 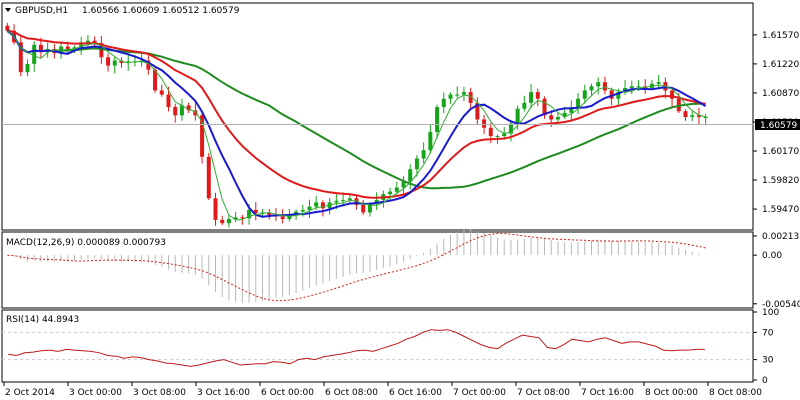 I want to click on price-tick-label: 1.61220, so click(x=780, y=65).